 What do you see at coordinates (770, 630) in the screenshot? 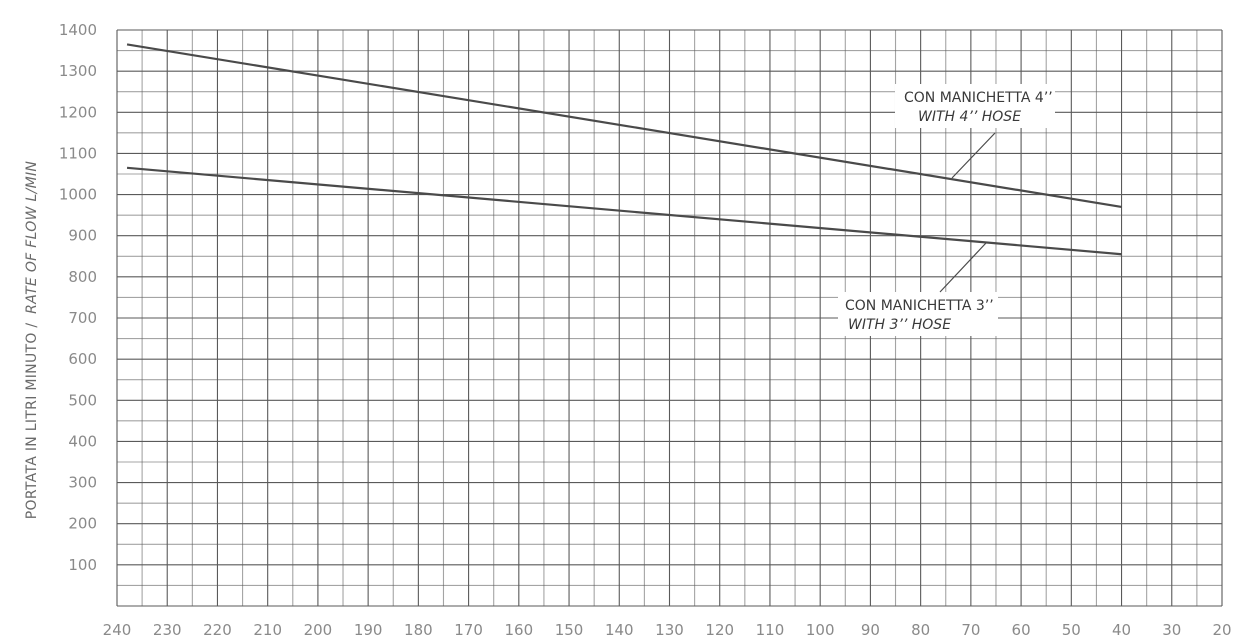
I see `x-tick-label: 110` at bounding box center [770, 630].